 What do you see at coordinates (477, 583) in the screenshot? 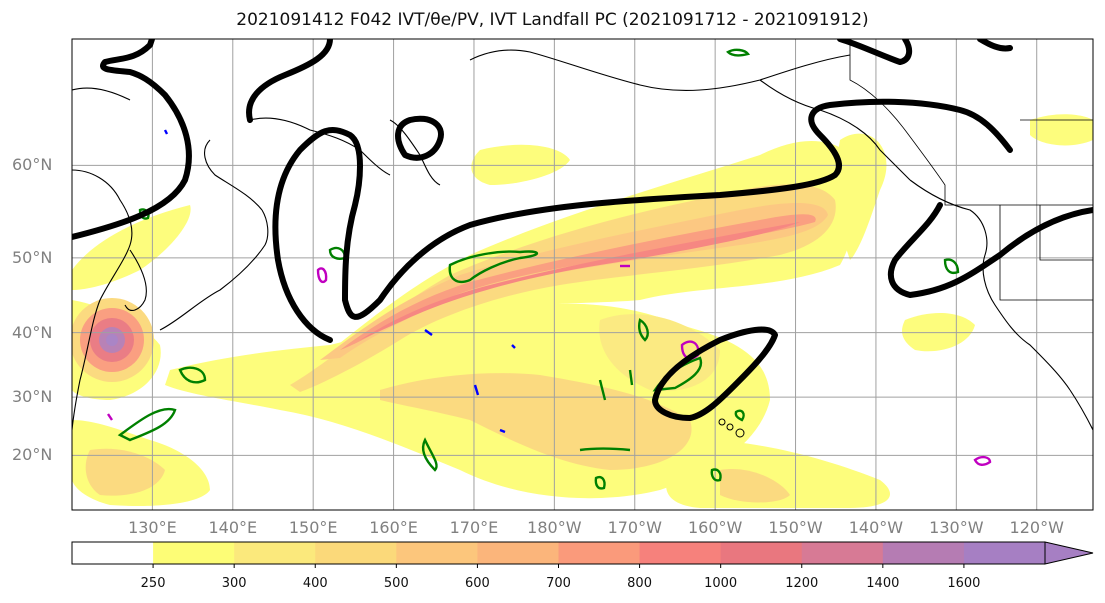
I see `colorbar-tick-label: 600` at bounding box center [477, 583].